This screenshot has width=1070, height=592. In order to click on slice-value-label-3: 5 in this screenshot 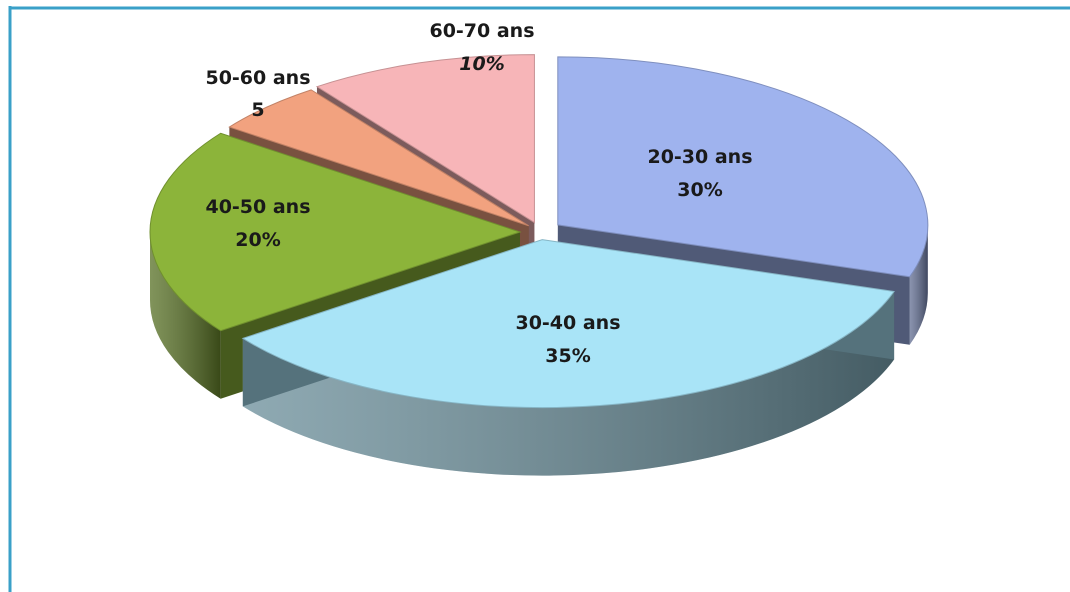, I will do `click(257, 110)`.